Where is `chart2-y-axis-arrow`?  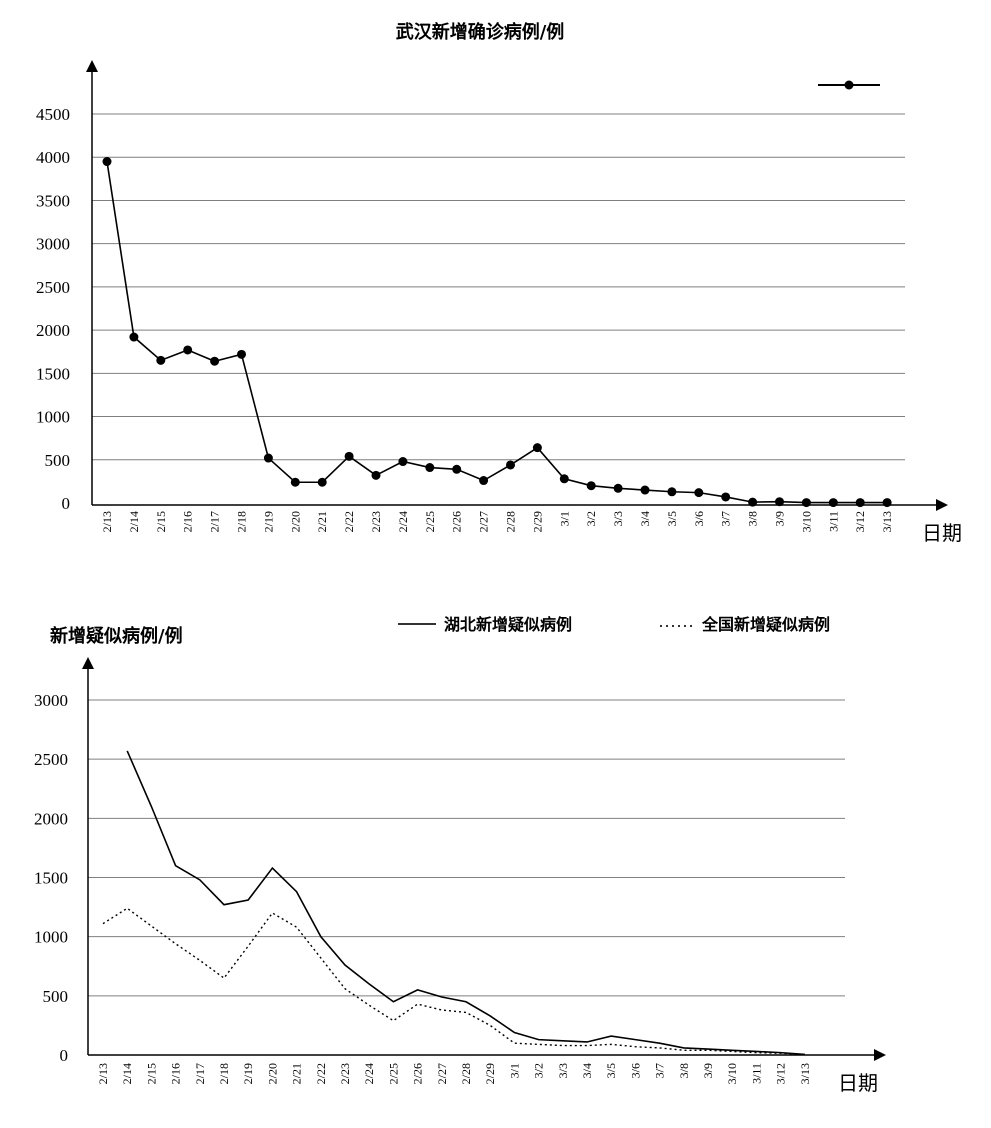
chart2-y-axis-arrow is located at coordinates (88, 663).